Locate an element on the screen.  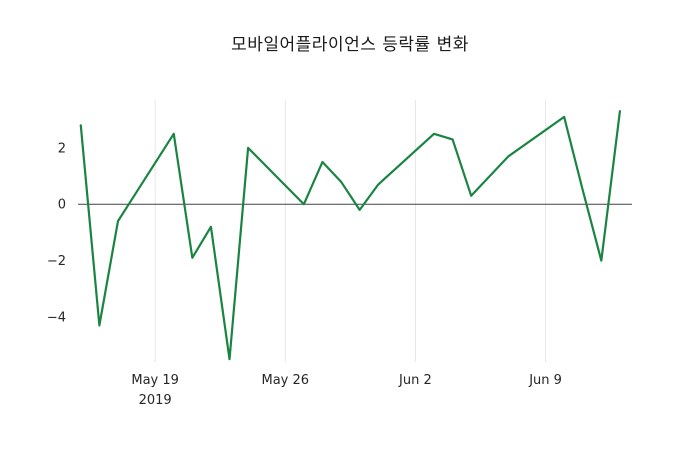
chart-title: 모바일어플라이언스 등락률 변화 is located at coordinates (350, 45).